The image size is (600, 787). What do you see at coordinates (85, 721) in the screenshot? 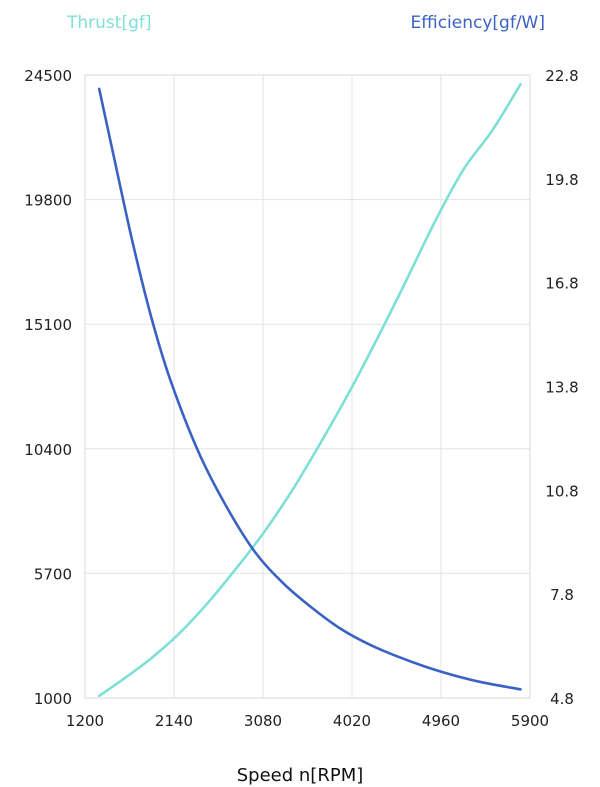
I see `x-tick-label: 1200` at bounding box center [85, 721].